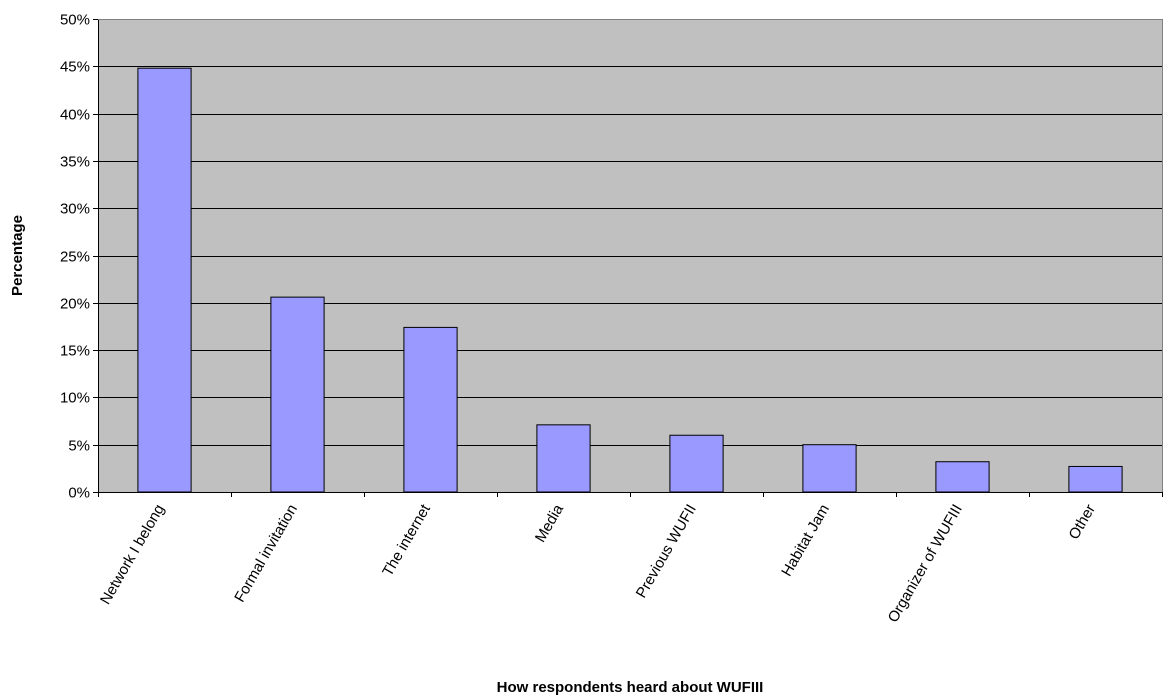 The image size is (1175, 698). I want to click on y-tick-label: 35%, so click(75, 162).